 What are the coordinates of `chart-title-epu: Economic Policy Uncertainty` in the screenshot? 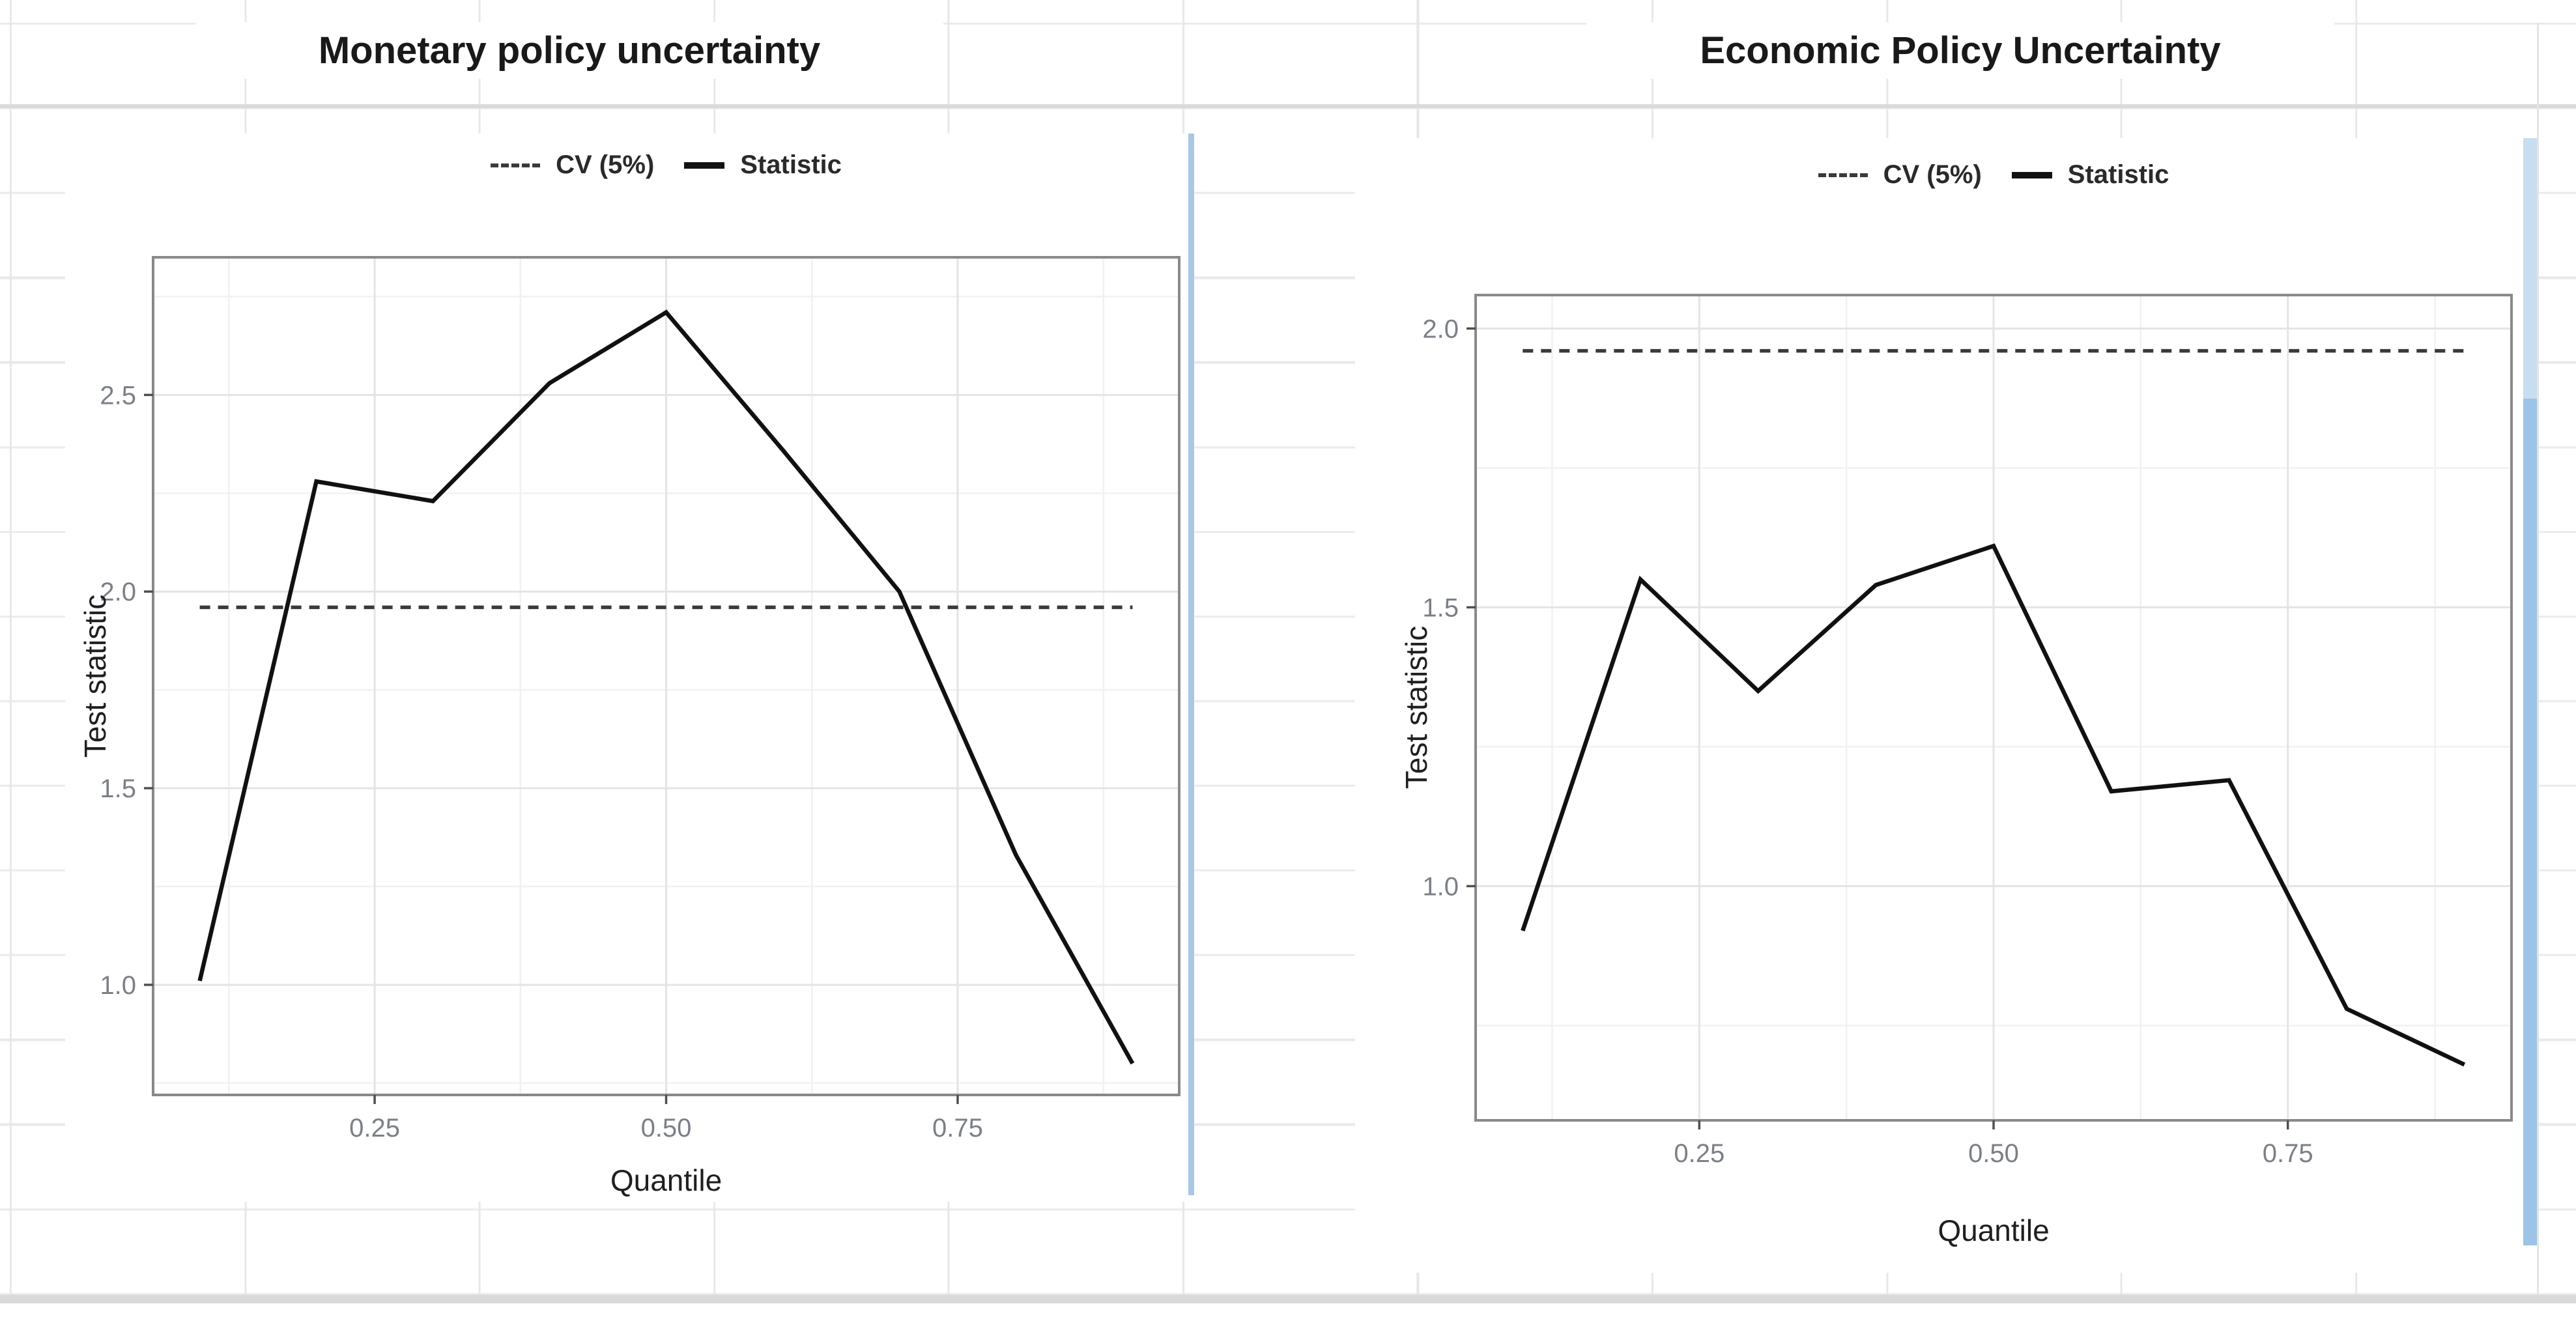 It's located at (1960, 51).